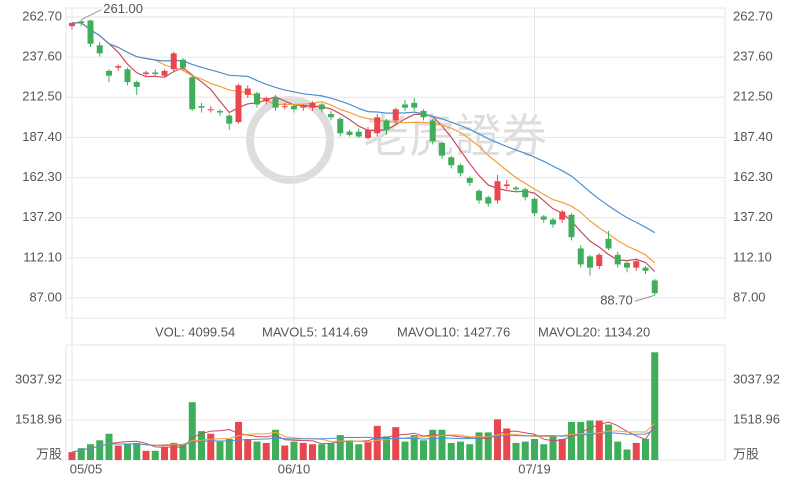 This screenshot has width=800, height=485. I want to click on y-tick-label-right: 262.70, so click(753, 15).